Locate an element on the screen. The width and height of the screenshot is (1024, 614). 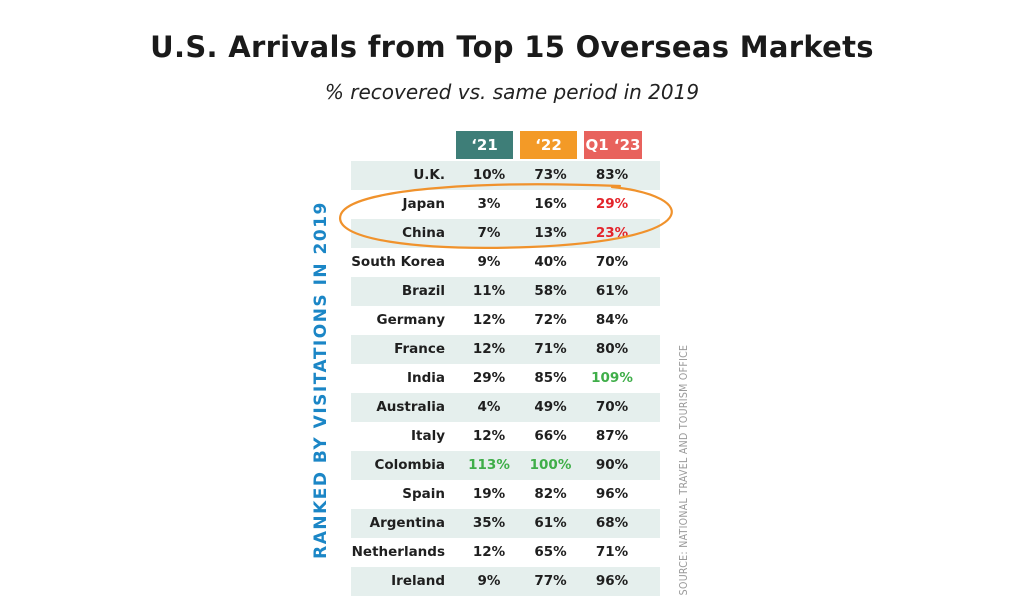
table-row: France 12% 71% 80% is located at coordinates (505, 349).